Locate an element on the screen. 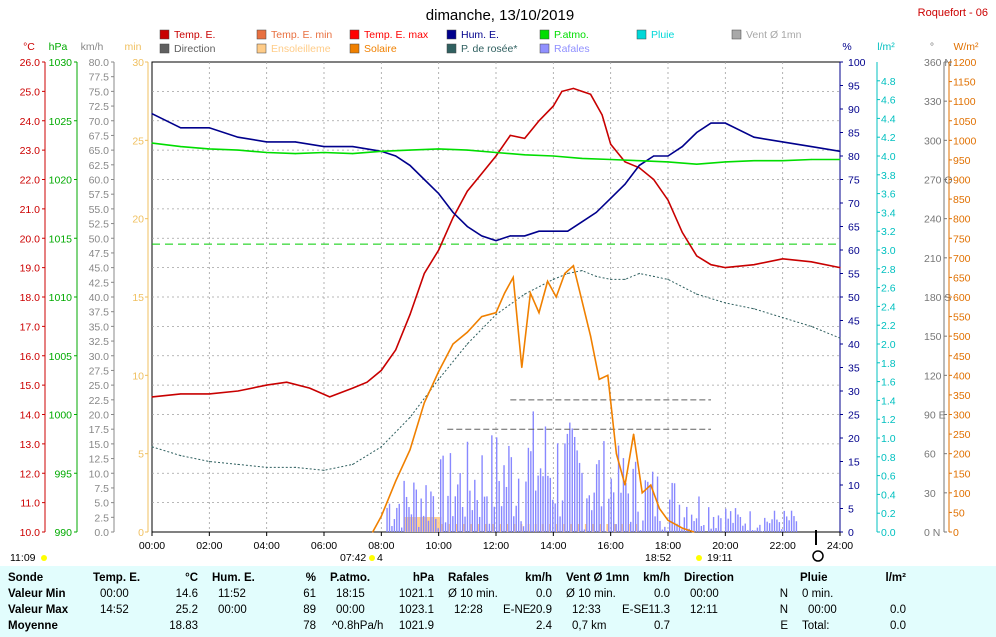 The image size is (996, 637). tick-label-rain: 2.6 is located at coordinates (888, 289).